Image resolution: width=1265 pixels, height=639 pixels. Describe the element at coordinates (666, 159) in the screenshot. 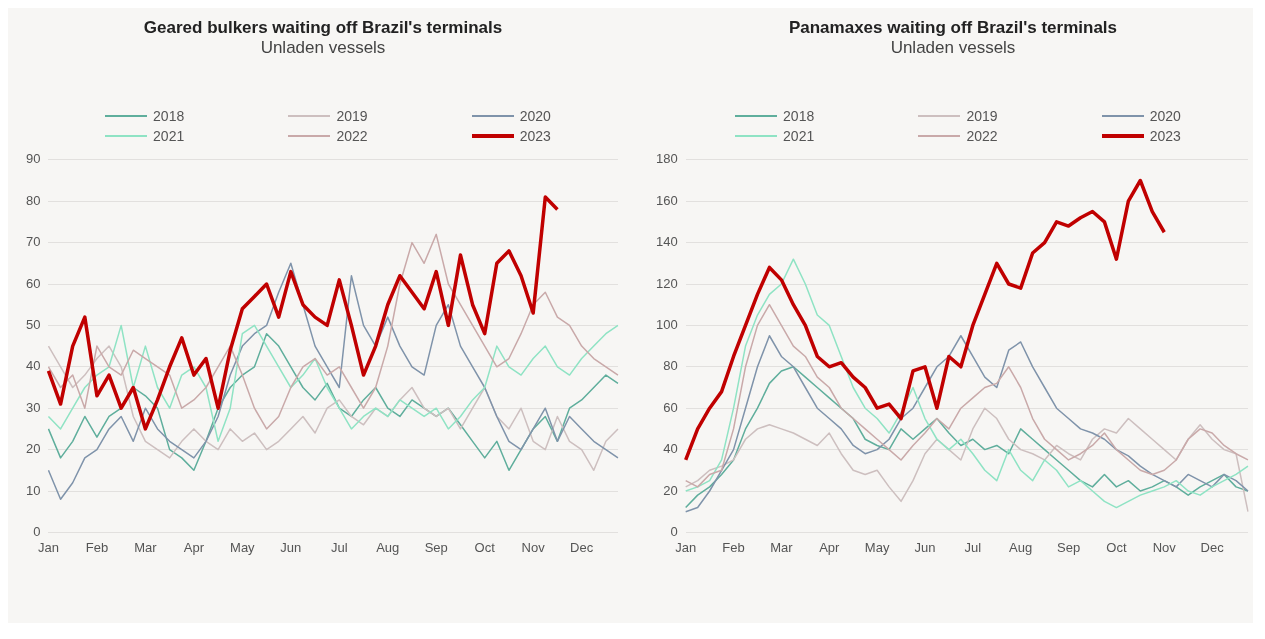

I see `y-tick-label: 180` at that location.